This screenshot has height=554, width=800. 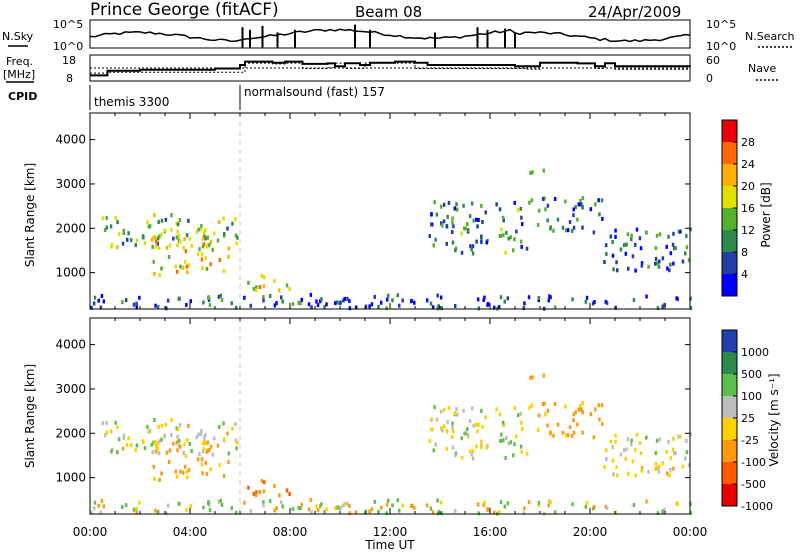 What do you see at coordinates (744, 252) in the screenshot?
I see `colorbar-tick-label: 8` at bounding box center [744, 252].